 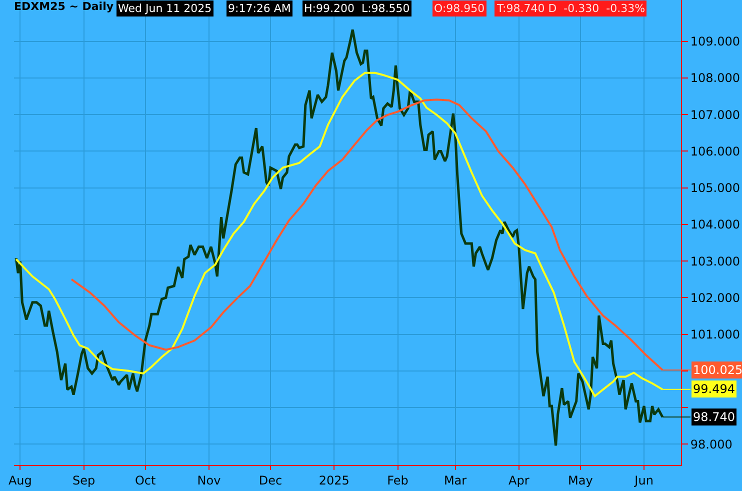 What do you see at coordinates (715, 151) in the screenshot?
I see `y-tick-label: 106.000` at bounding box center [715, 151].